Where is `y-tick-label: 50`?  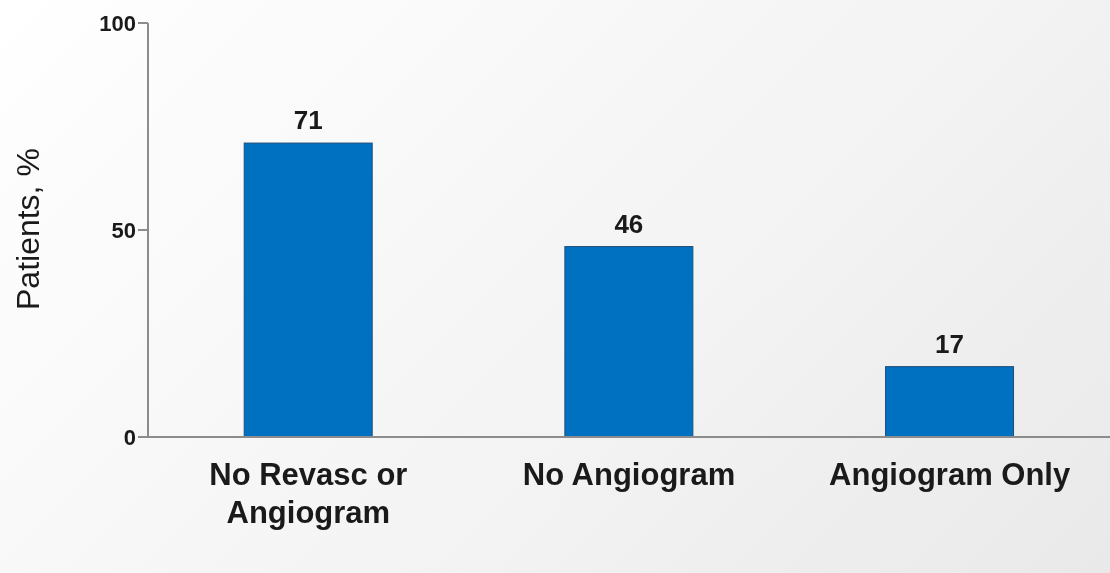 y-tick-label: 50 is located at coordinates (123, 230).